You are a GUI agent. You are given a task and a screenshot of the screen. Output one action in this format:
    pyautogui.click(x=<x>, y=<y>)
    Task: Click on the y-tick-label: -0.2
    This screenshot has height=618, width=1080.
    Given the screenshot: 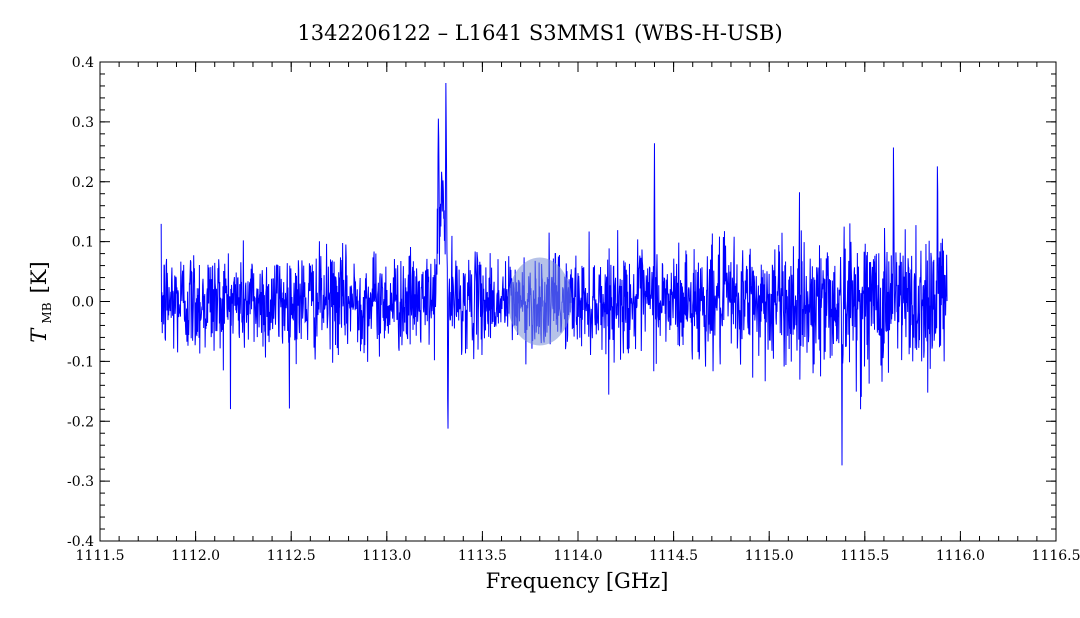 What is the action you would take?
    pyautogui.click(x=80, y=422)
    